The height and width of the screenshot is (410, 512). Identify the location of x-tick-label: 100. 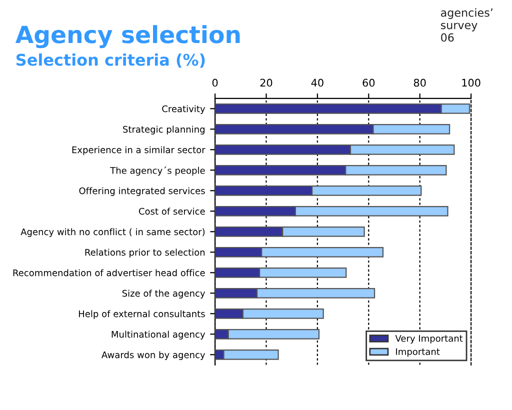
(471, 82).